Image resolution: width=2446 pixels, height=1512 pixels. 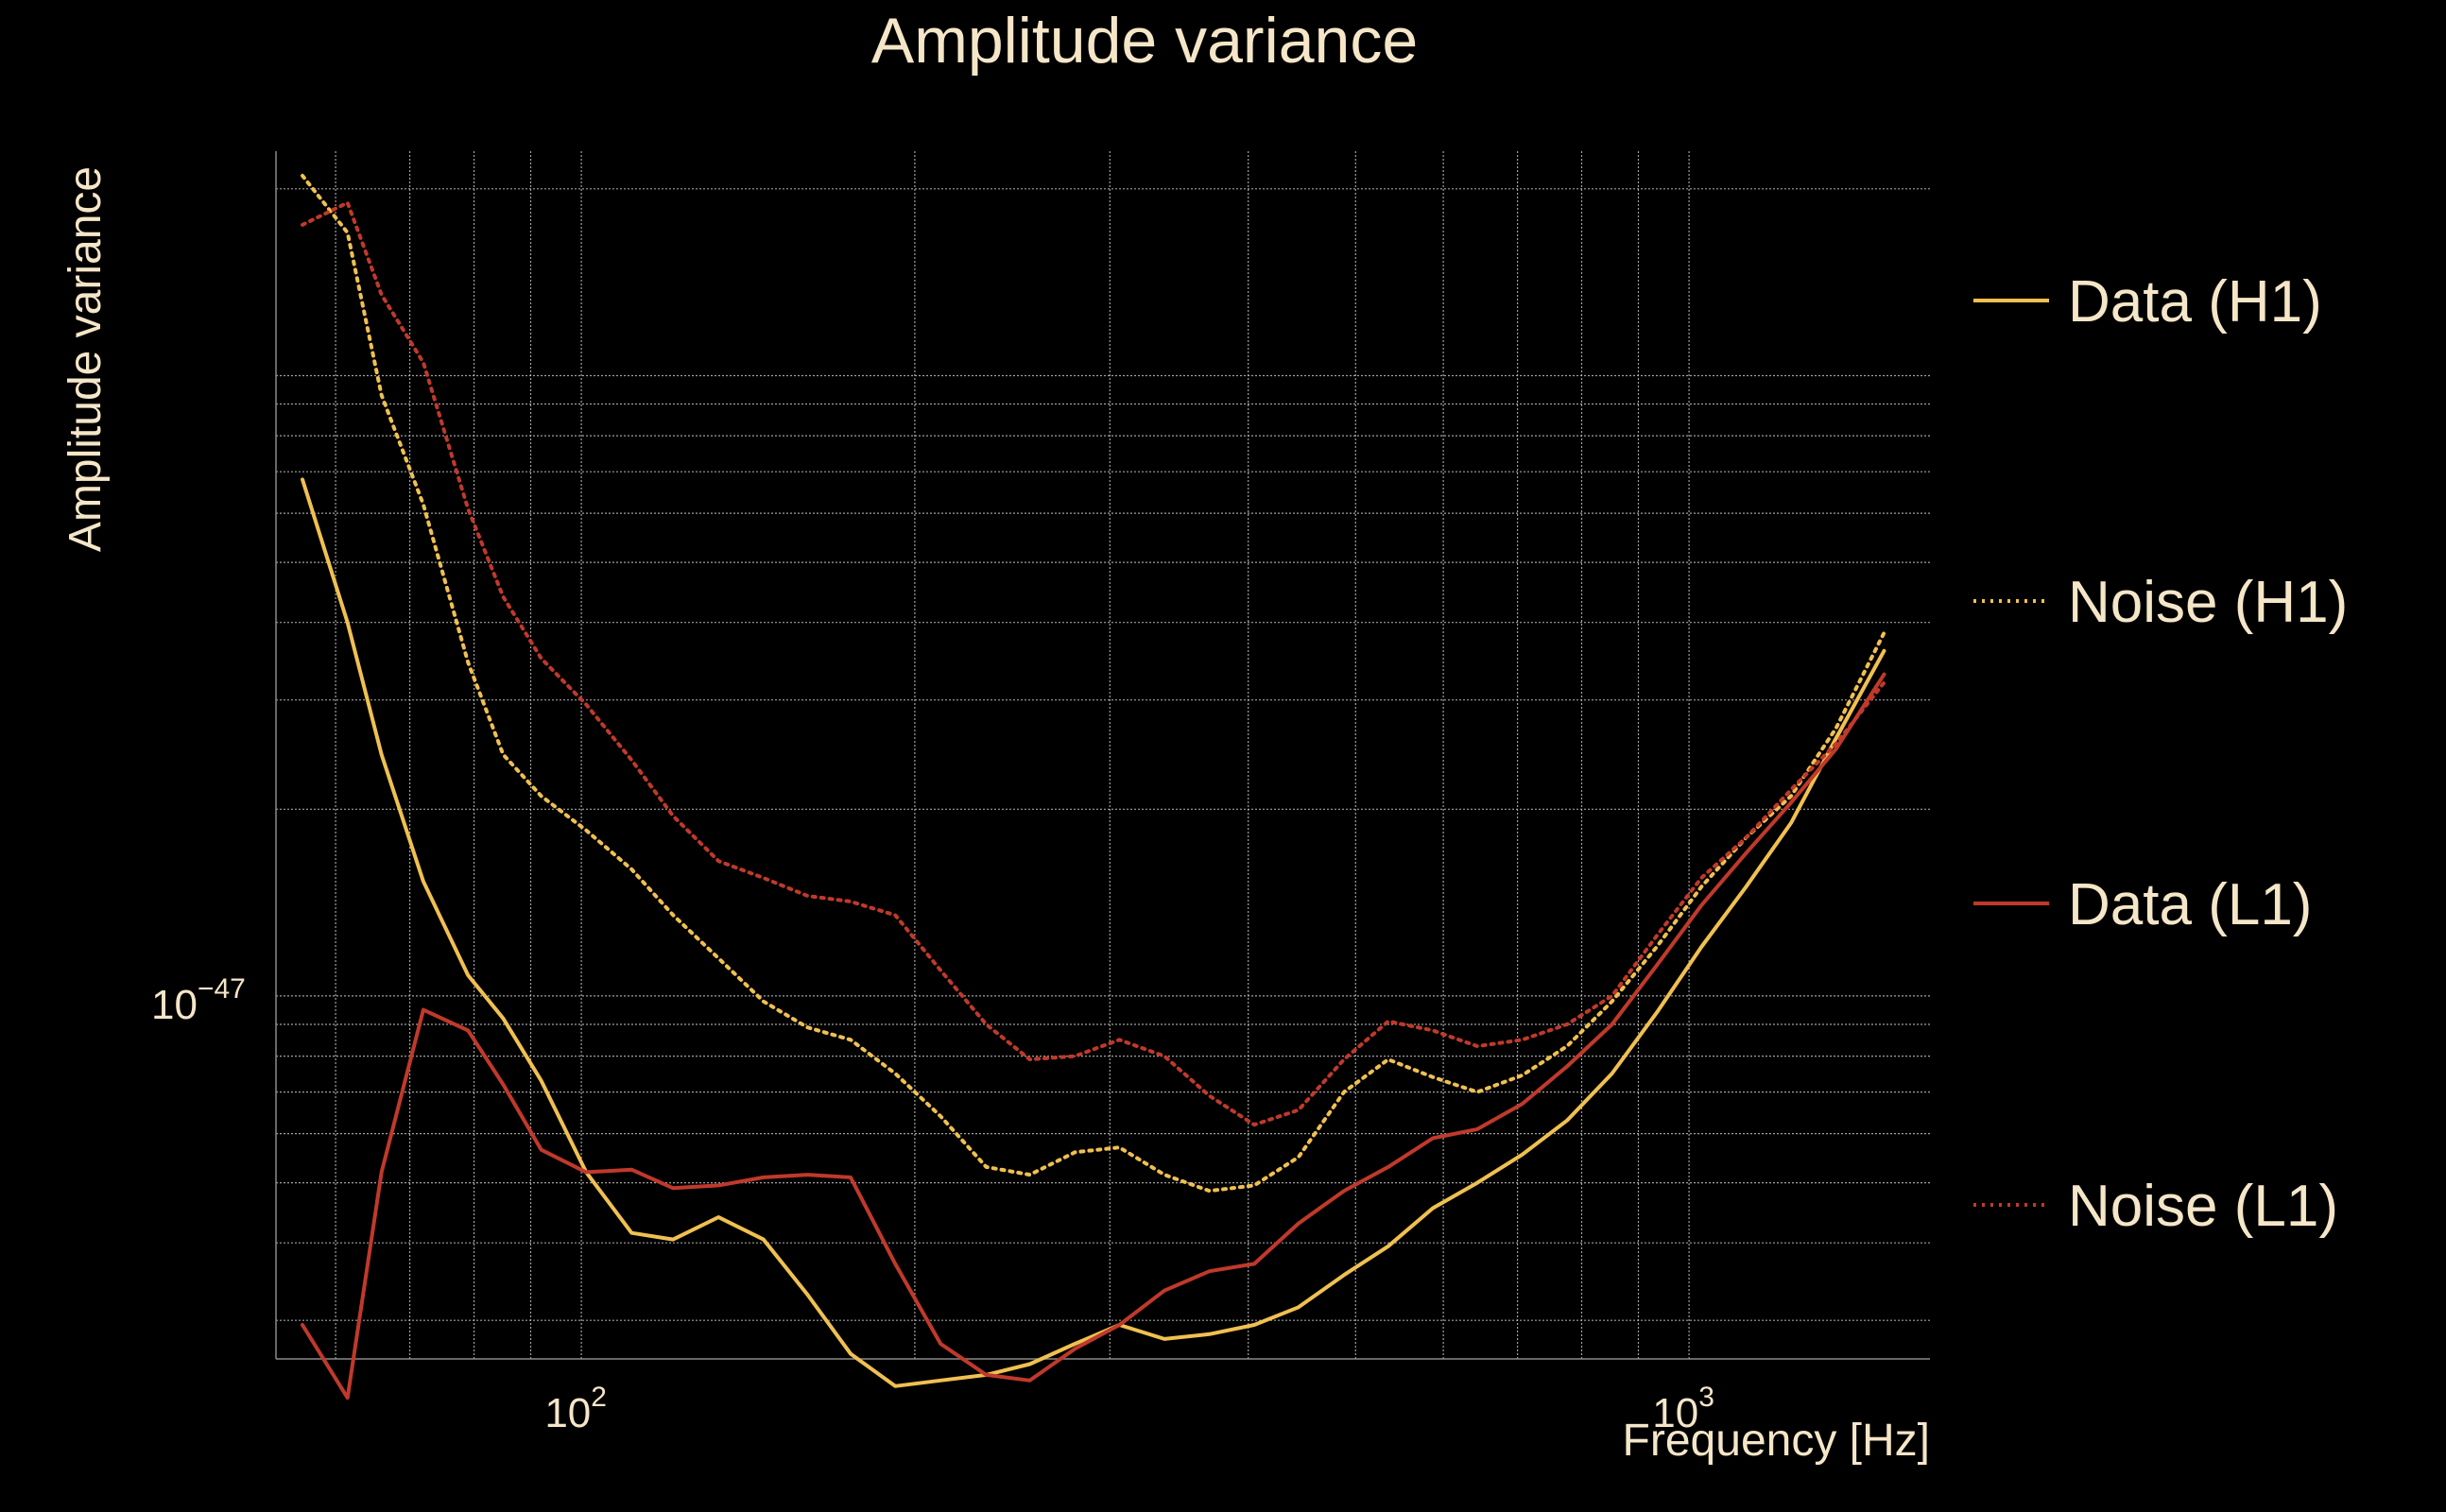 I want to click on y-tick-label: 10−47, so click(x=199, y=1000).